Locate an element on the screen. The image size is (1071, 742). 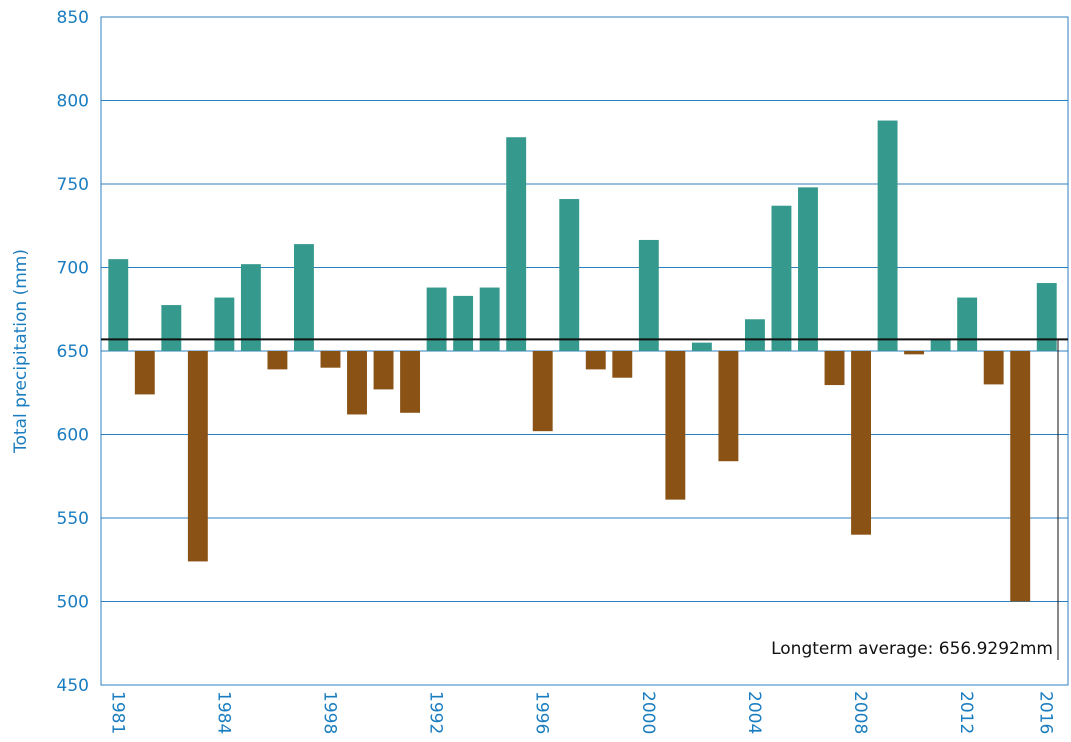
y-tick-label: 550 is located at coordinates (73, 519).